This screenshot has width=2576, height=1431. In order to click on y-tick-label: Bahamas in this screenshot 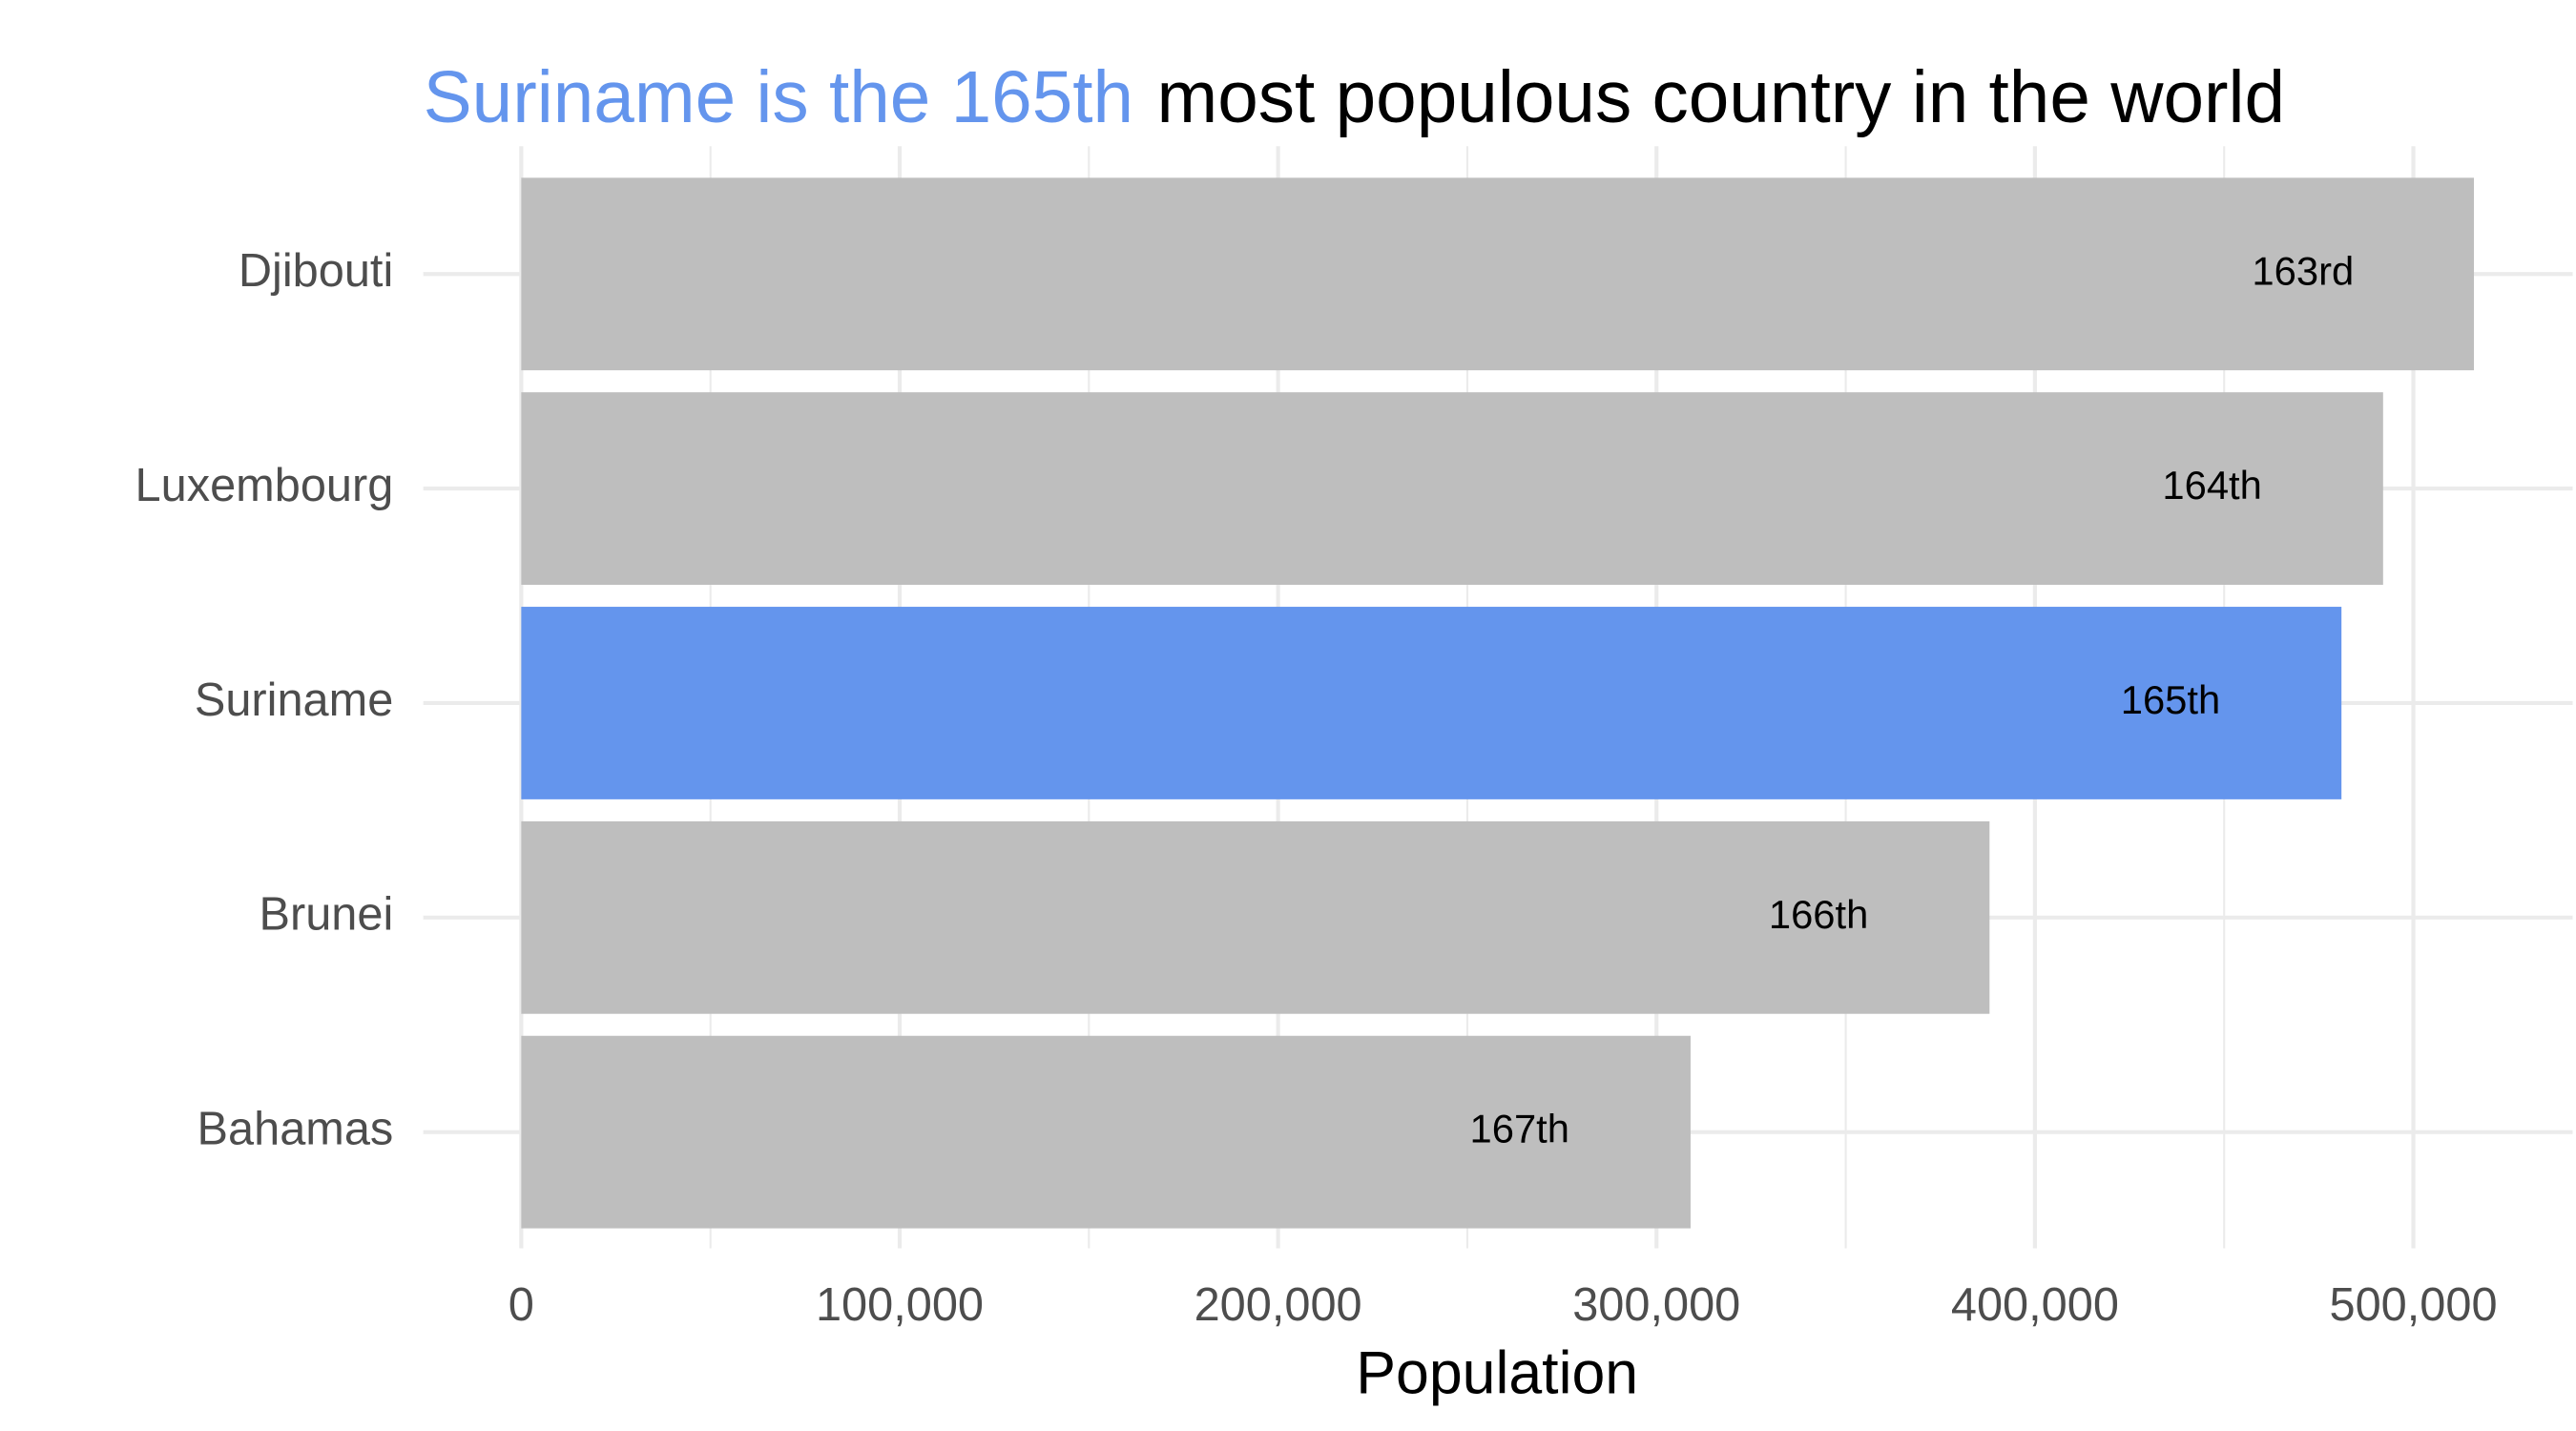, I will do `click(295, 1129)`.